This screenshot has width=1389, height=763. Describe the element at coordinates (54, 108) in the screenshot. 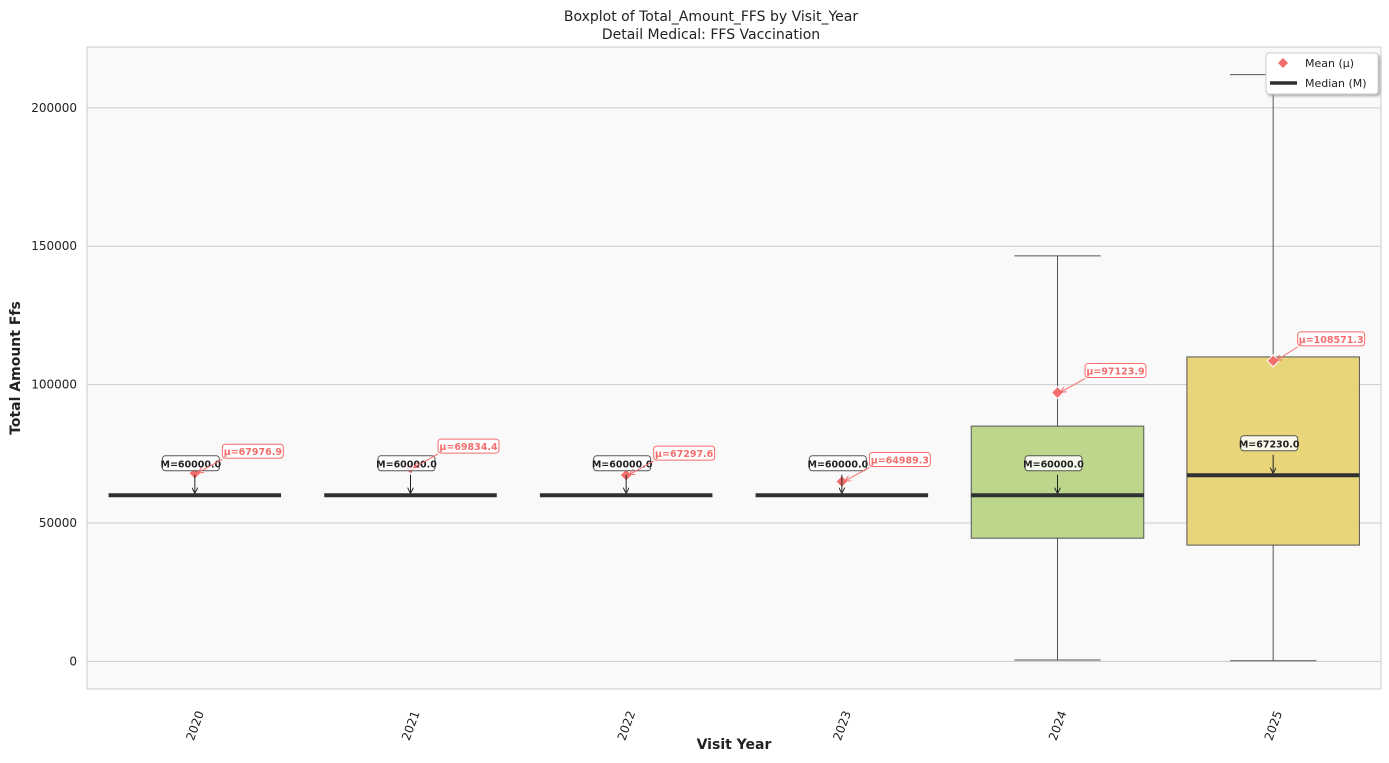

I see `y-tick-label: 200000` at that location.